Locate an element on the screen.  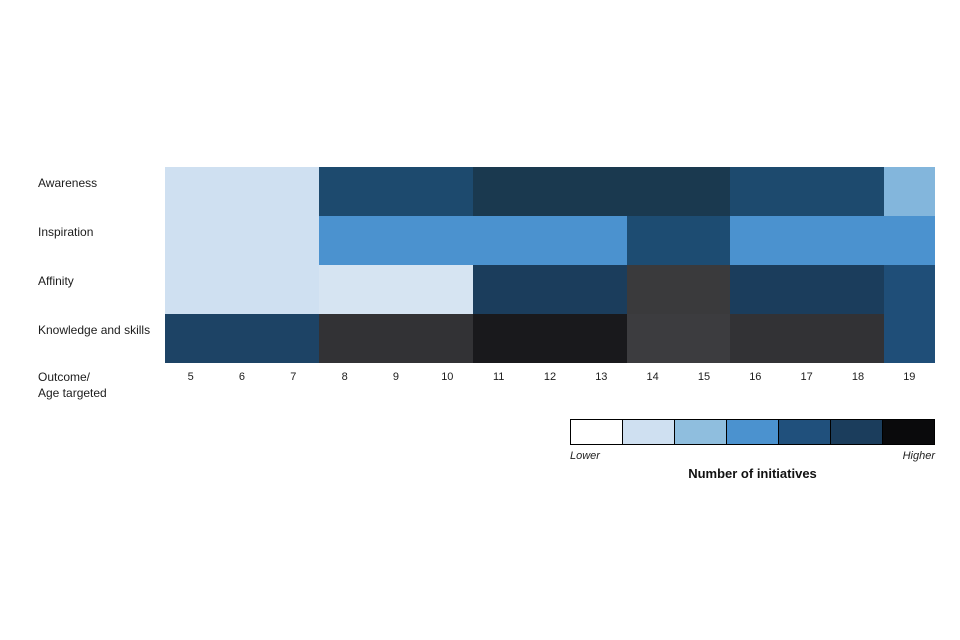
age-axis-labels: 5 6 7 8 9 10 11 12 13 14 15 16 17 18 19 is located at coordinates (550, 377).